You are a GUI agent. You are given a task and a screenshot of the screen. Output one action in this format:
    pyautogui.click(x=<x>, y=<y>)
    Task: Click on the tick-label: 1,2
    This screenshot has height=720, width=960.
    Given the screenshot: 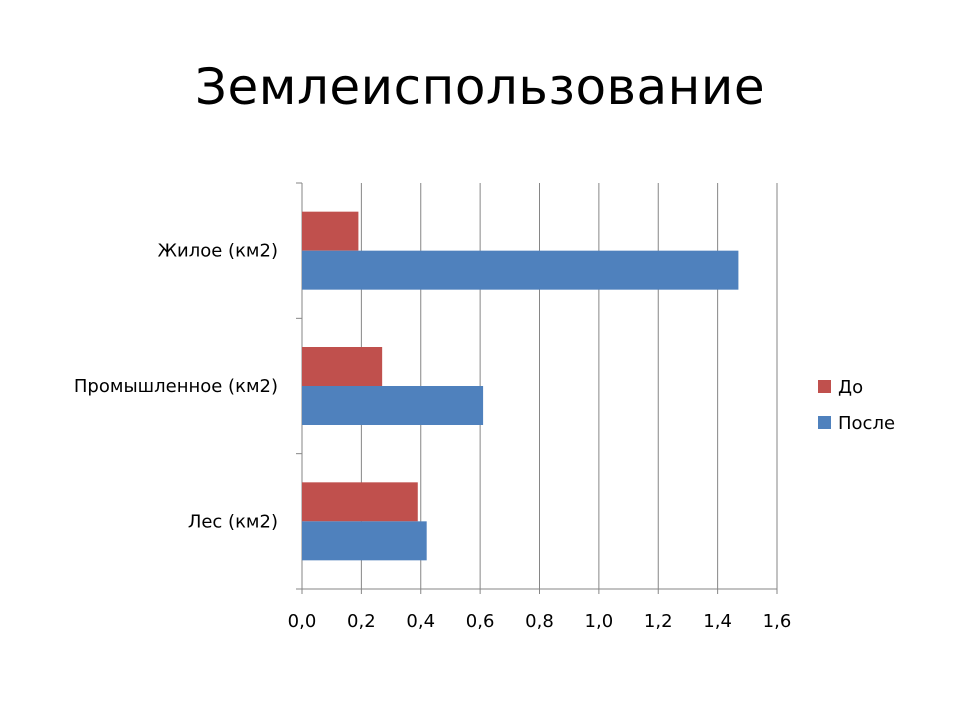 What is the action you would take?
    pyautogui.click(x=658, y=621)
    